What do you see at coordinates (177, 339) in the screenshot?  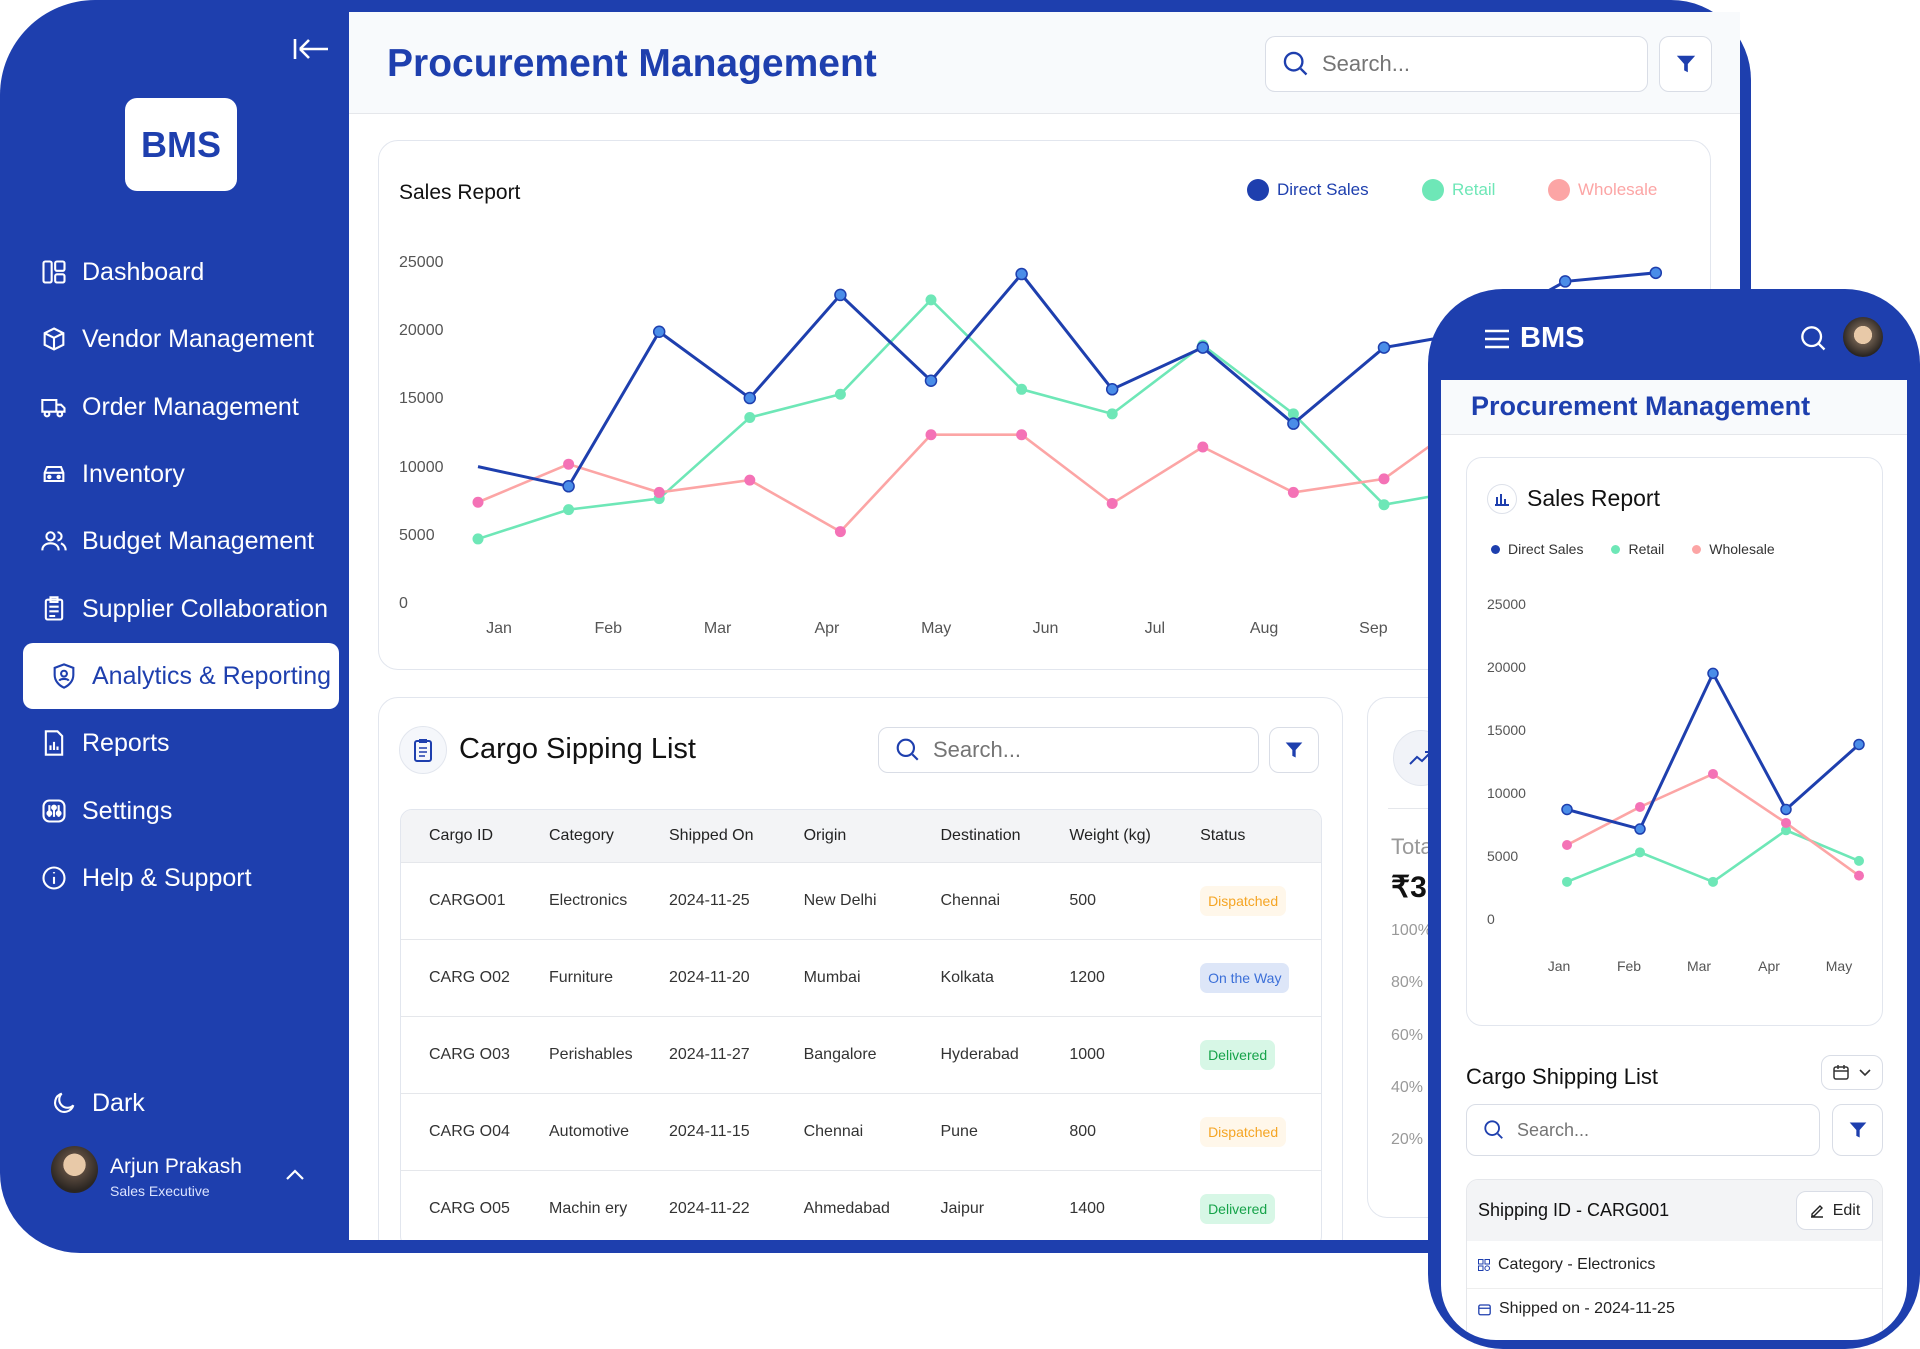 I see `sidebar-item-vendor-management: Vendor Management` at bounding box center [177, 339].